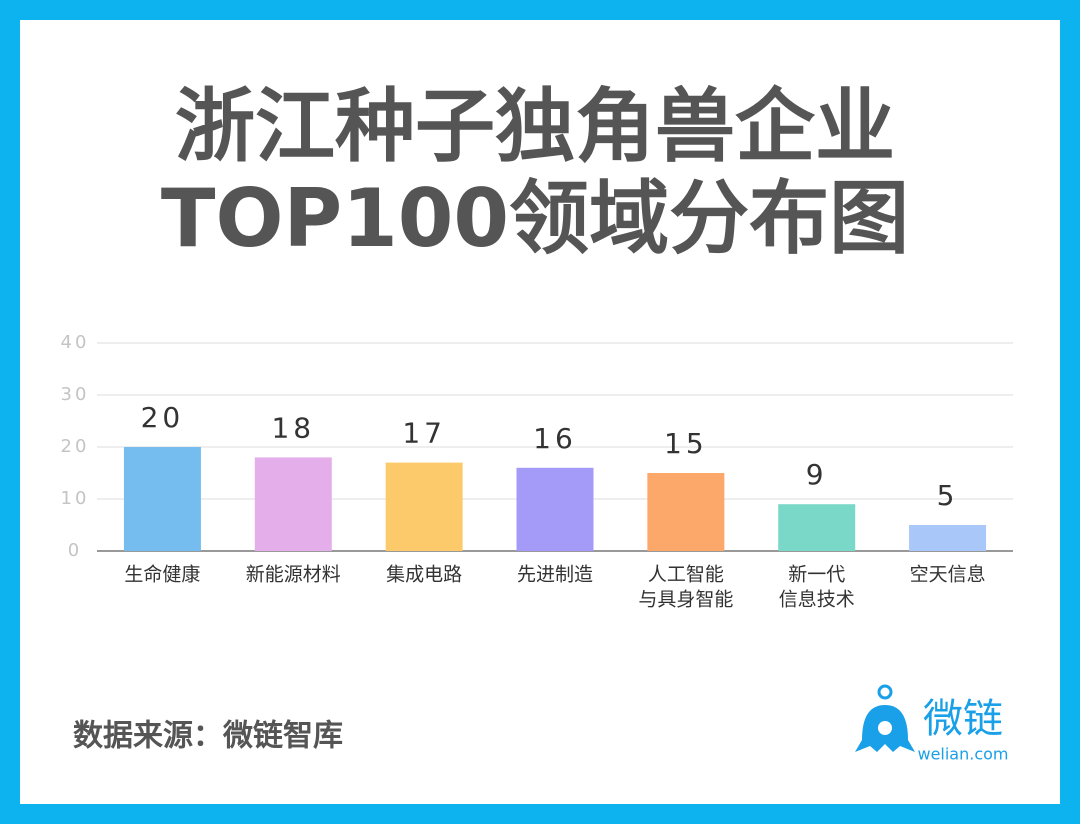 The height and width of the screenshot is (824, 1080). Describe the element at coordinates (162, 575) in the screenshot. I see `x-tick-label: 生命健康` at that location.